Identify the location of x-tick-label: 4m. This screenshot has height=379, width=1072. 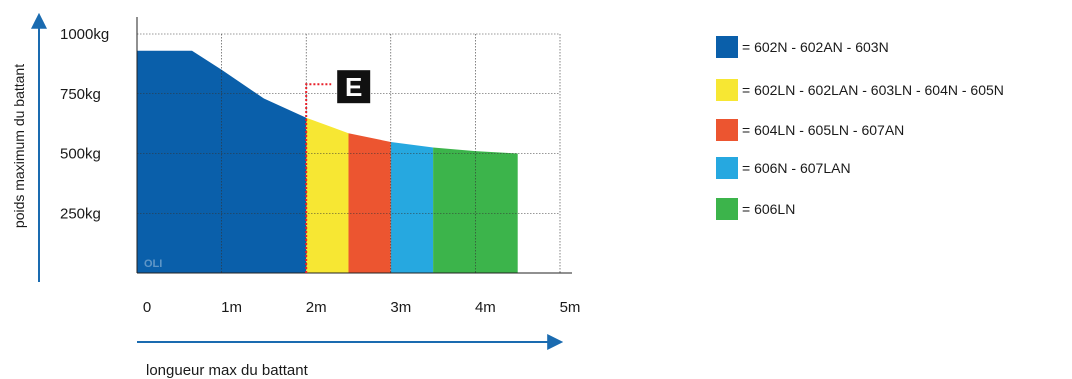
(485, 307).